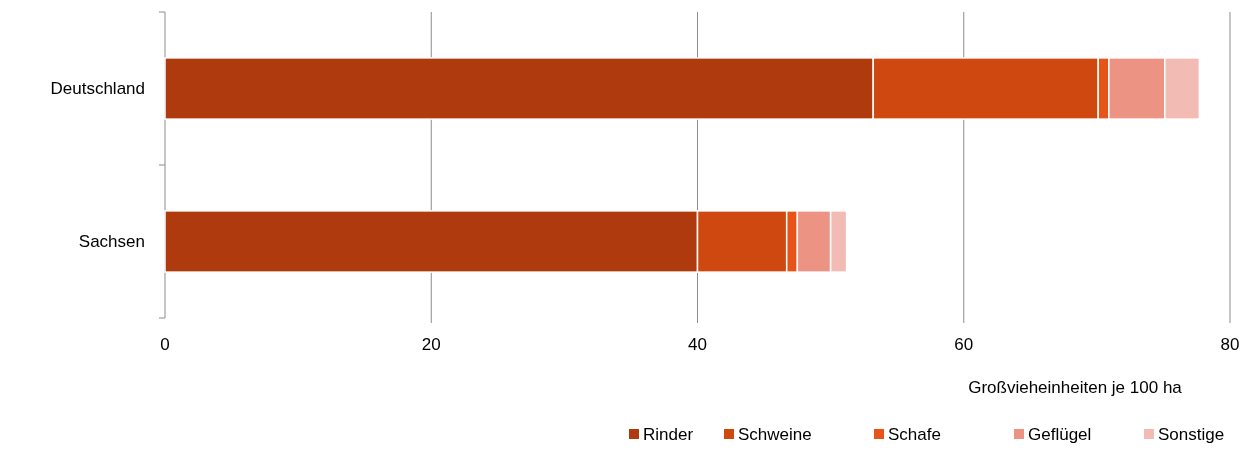 The image size is (1254, 452). I want to click on y-tick-label: Deutschland, so click(97, 89).